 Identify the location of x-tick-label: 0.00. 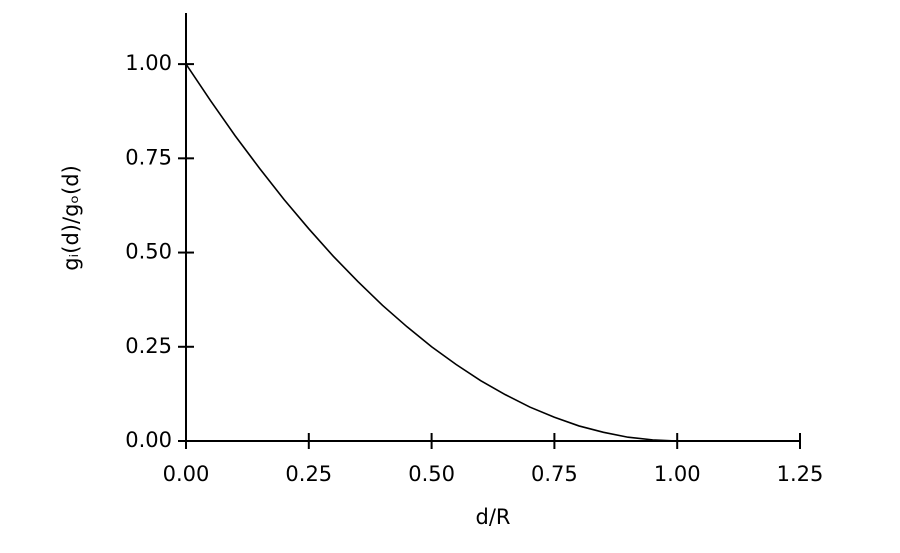
(186, 474).